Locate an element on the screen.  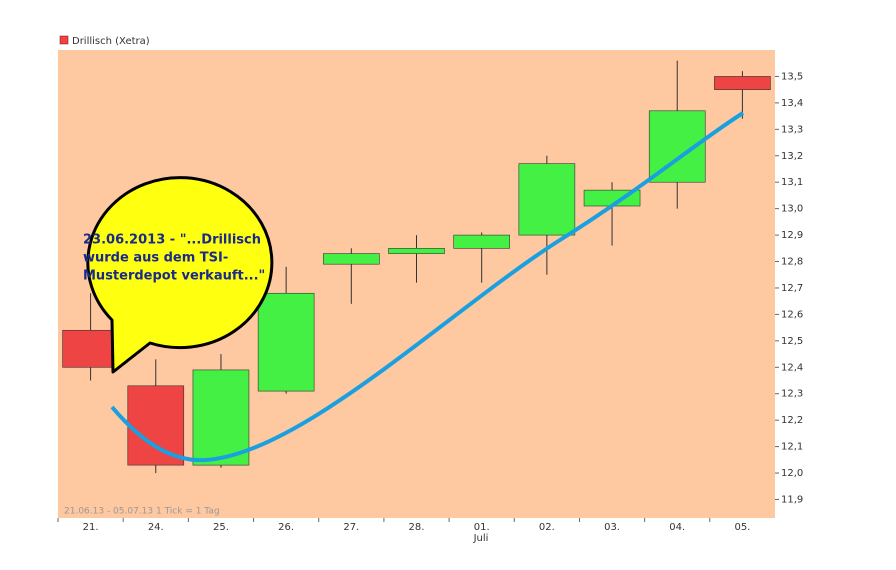
x-tick-label: 28. is located at coordinates (417, 527).